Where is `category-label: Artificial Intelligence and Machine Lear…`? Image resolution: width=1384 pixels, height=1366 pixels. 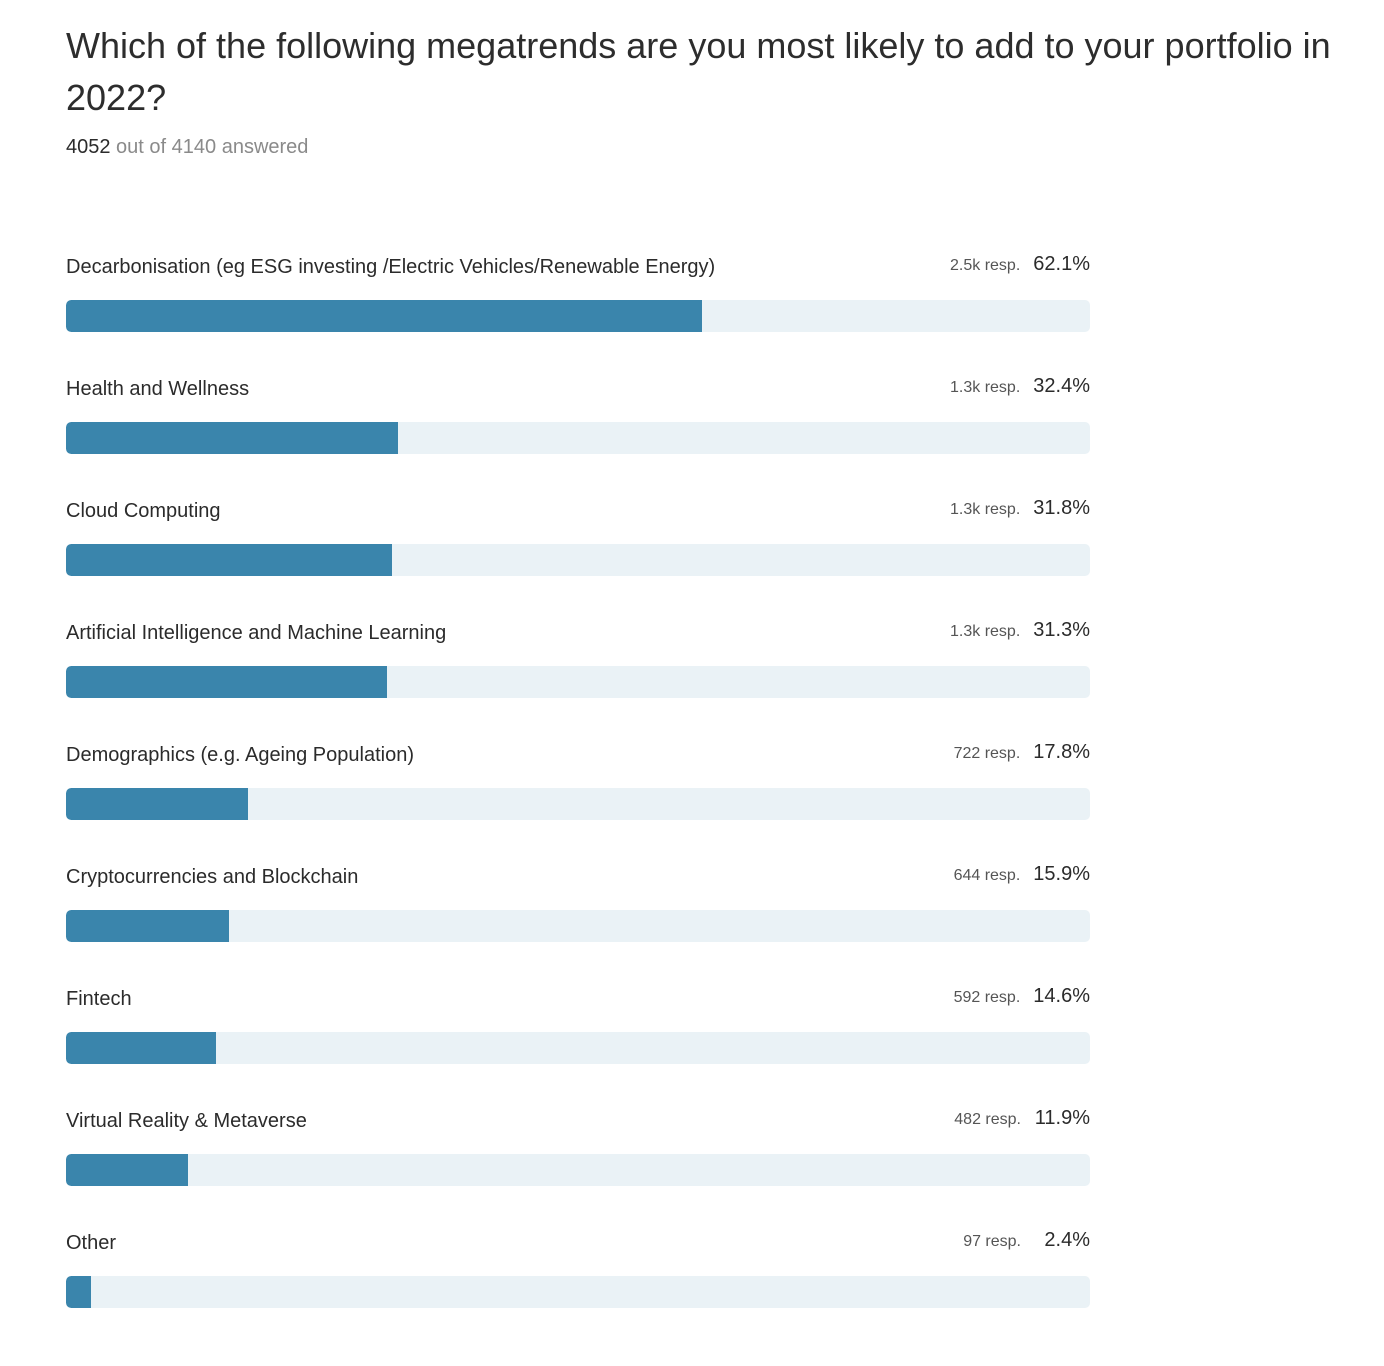
category-label: Artificial Intelligence and Machine Lear… is located at coordinates (256, 633).